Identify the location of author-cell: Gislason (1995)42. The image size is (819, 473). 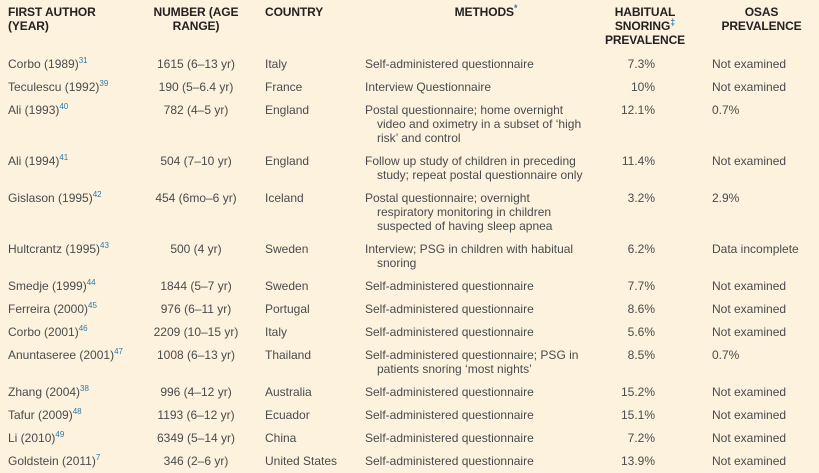
(74, 212).